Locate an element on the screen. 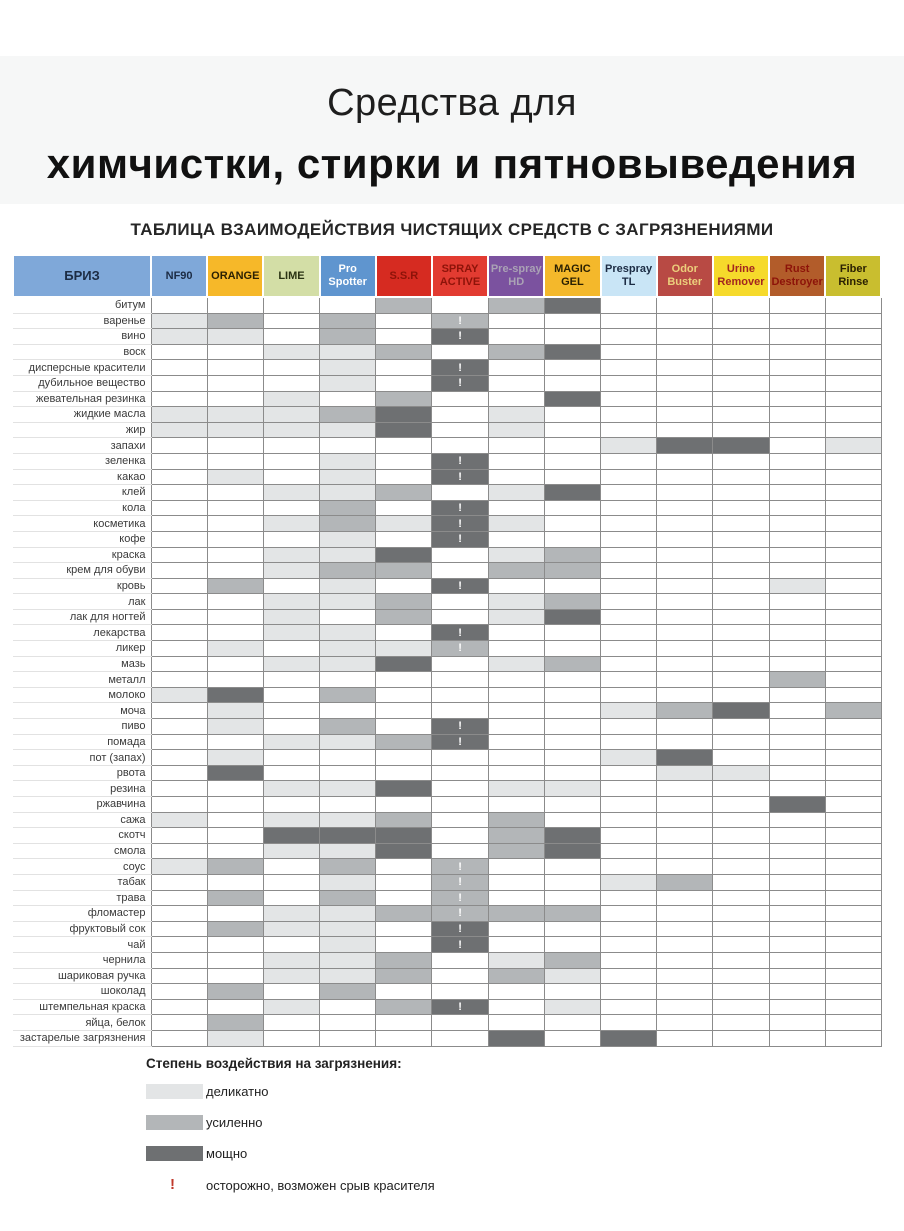  column-header-fiber-rinse: Fiber Rinse is located at coordinates (853, 276).